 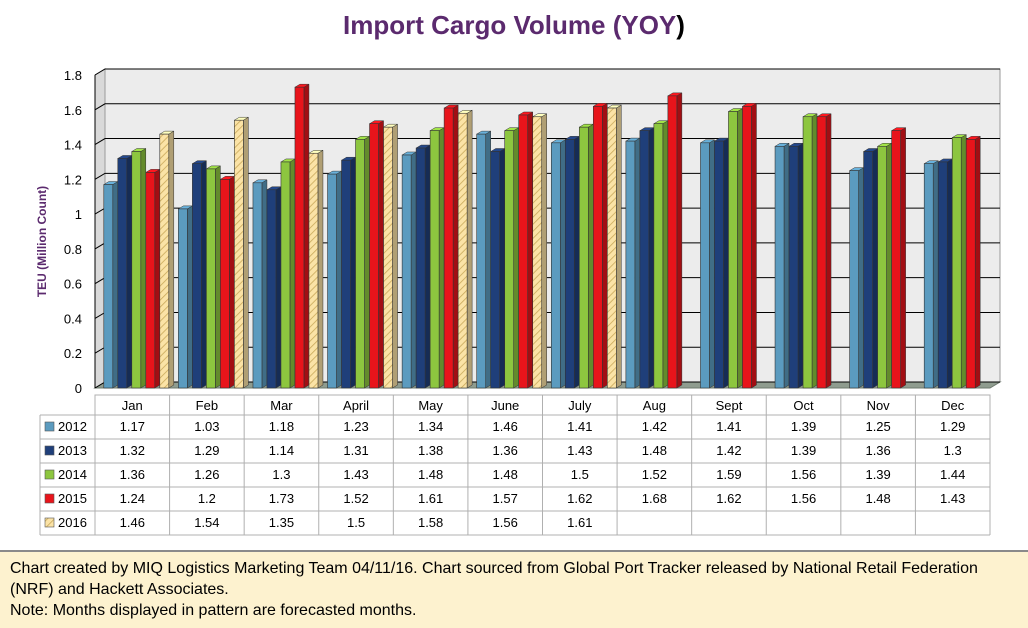 I want to click on data-label: 1.46, so click(x=505, y=426).